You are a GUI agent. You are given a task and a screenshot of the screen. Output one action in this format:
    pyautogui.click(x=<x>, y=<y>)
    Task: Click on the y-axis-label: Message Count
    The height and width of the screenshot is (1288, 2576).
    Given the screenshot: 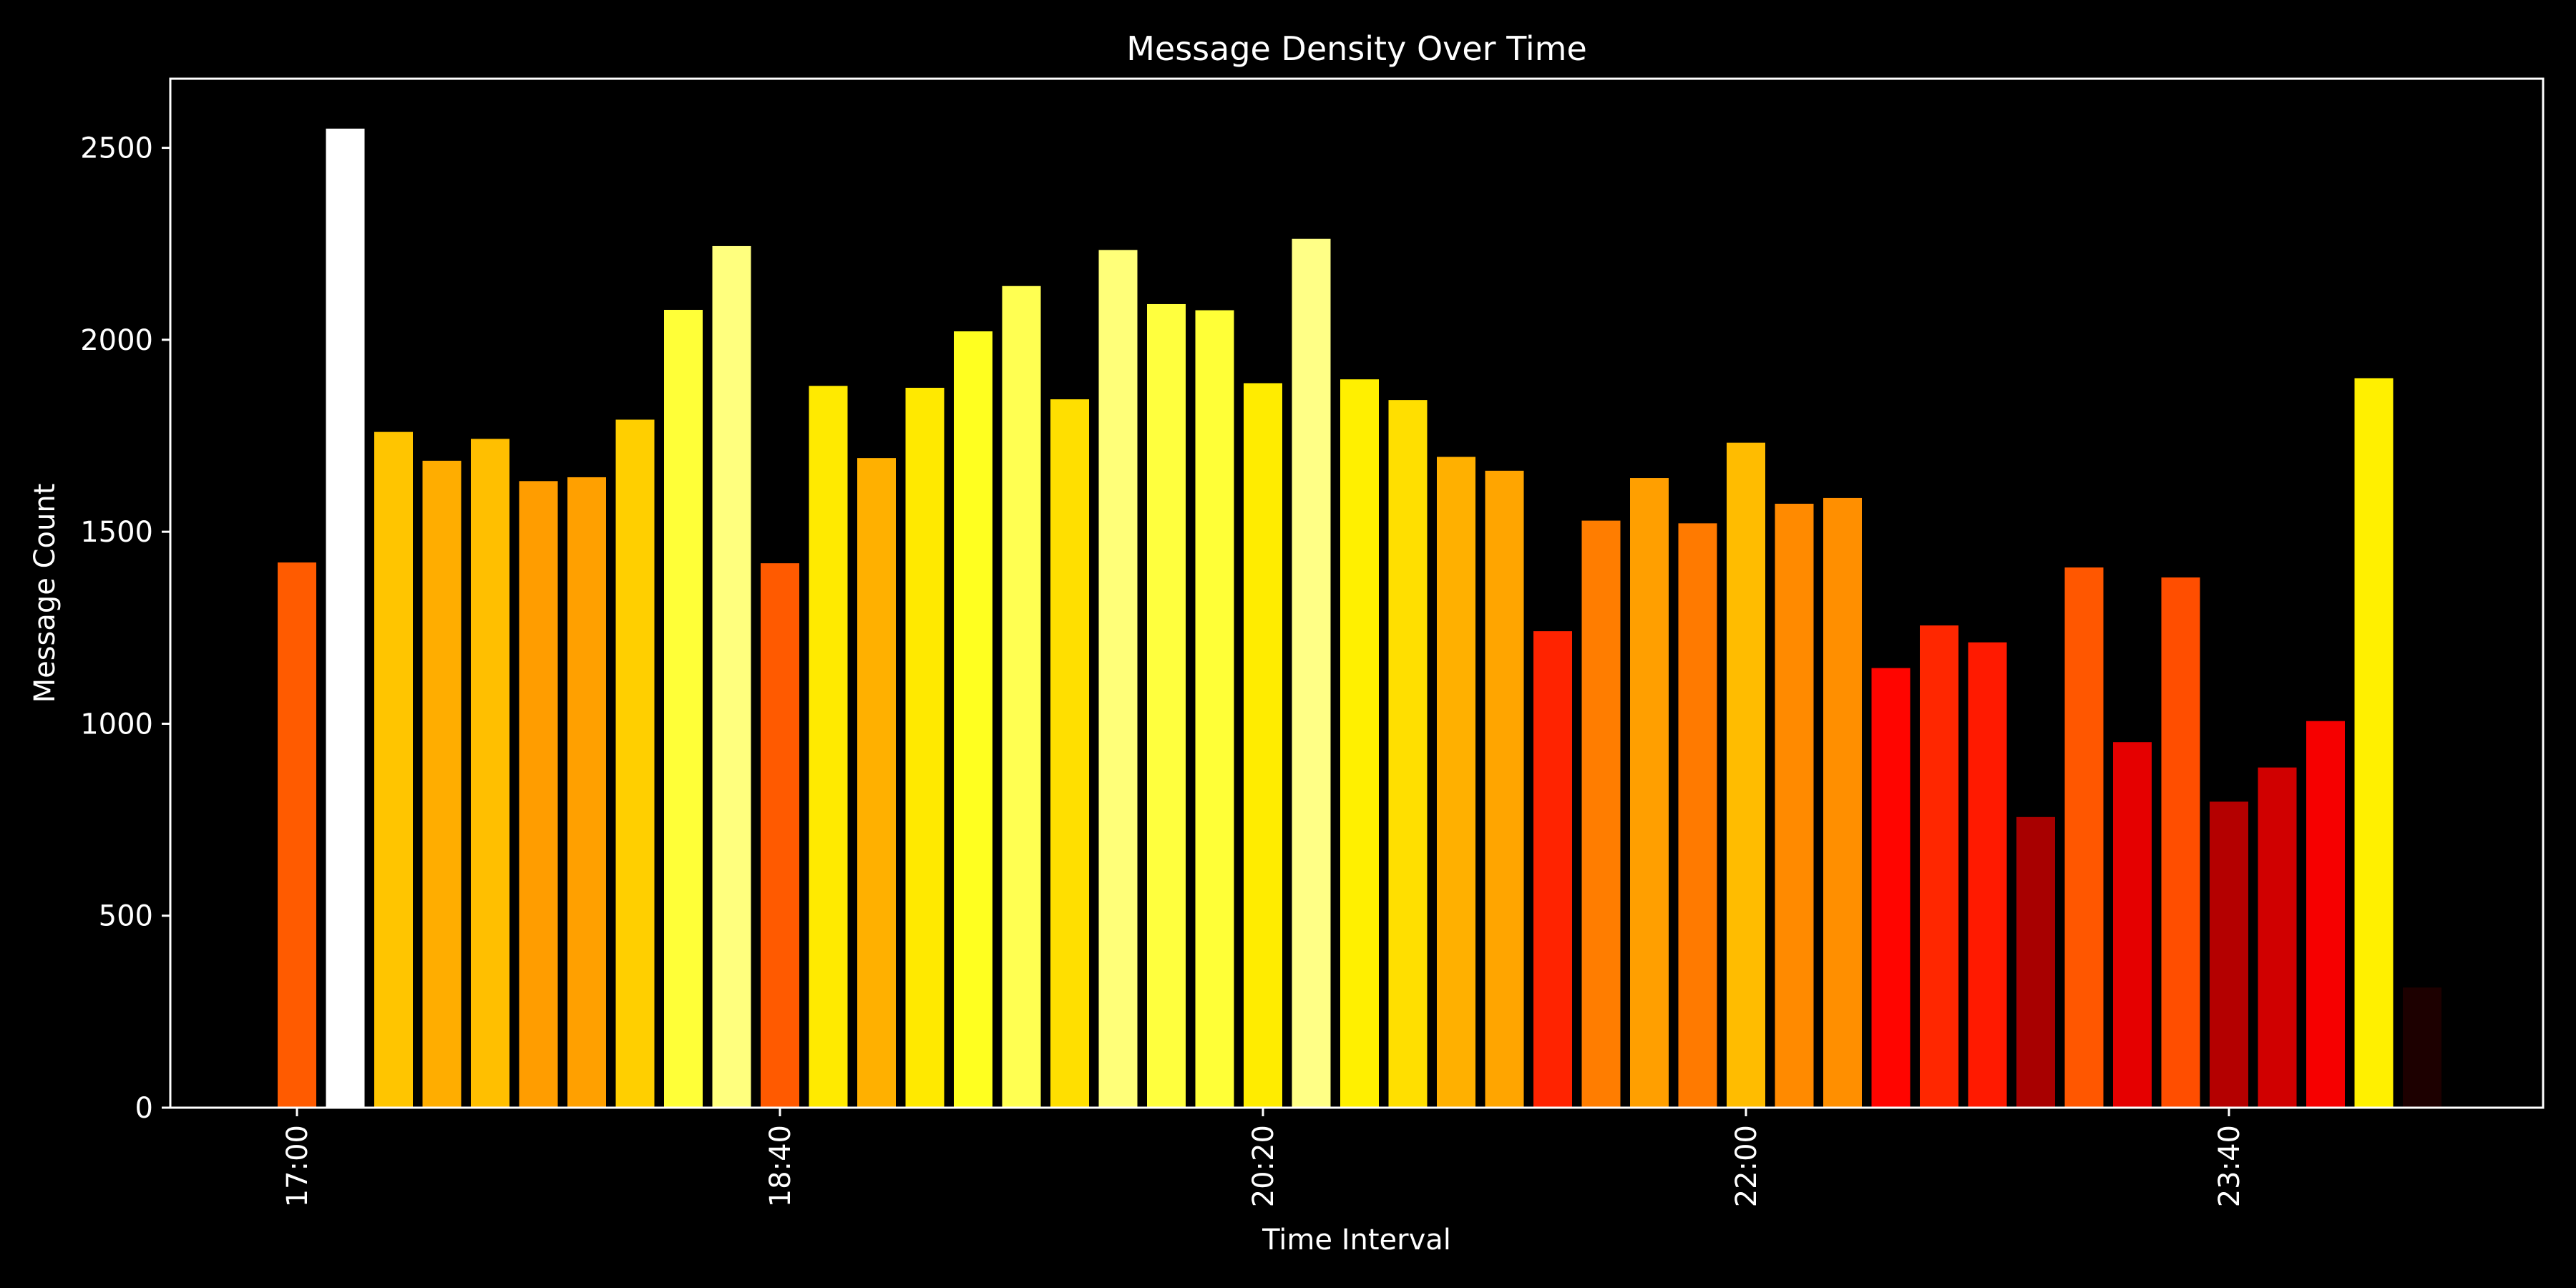 What is the action you would take?
    pyautogui.click(x=45, y=593)
    